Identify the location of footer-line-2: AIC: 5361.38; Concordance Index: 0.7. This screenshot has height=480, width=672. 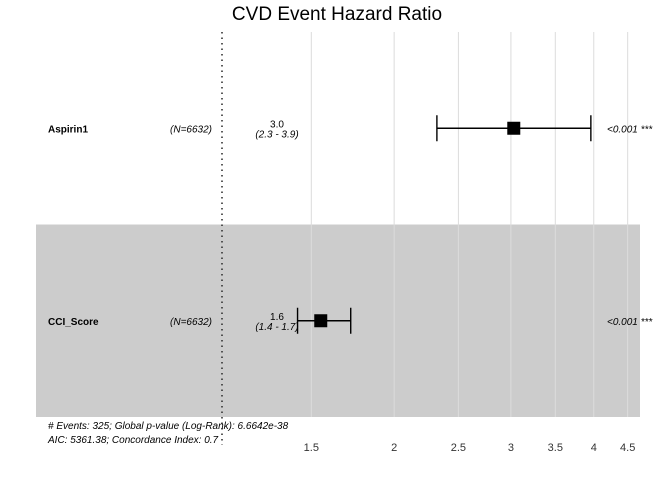
(133, 440).